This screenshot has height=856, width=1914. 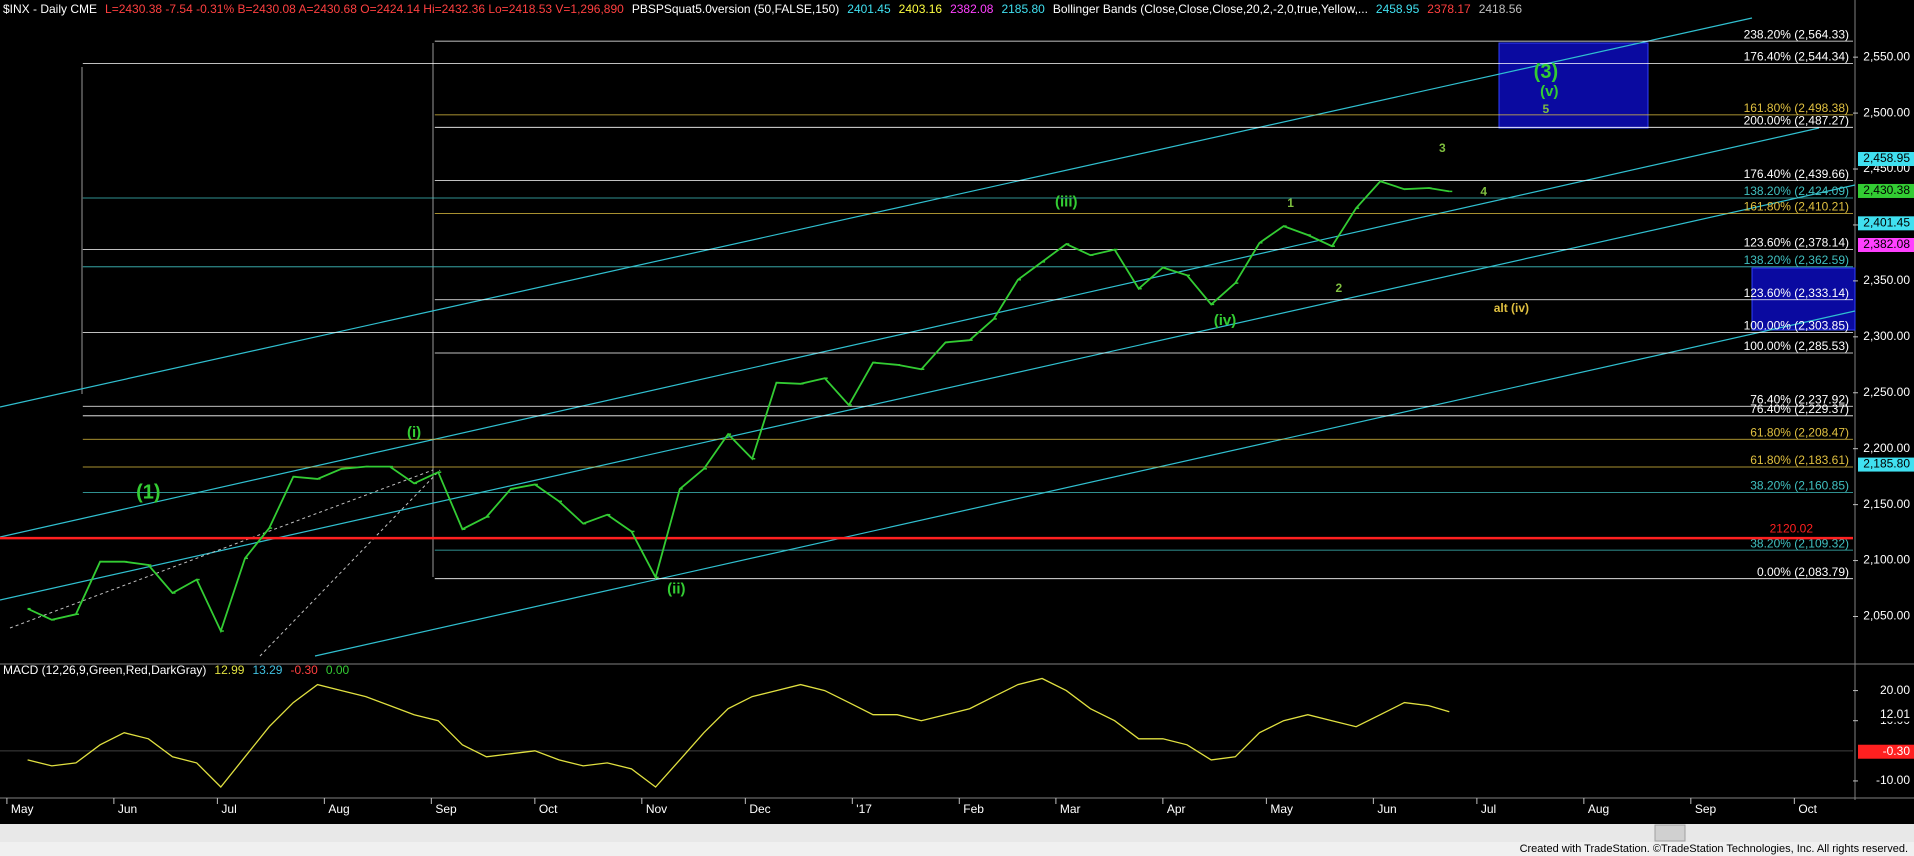 I want to click on macd-title-text: MACD (12,26,9,Green,Red,DarkGray), so click(x=104, y=670).